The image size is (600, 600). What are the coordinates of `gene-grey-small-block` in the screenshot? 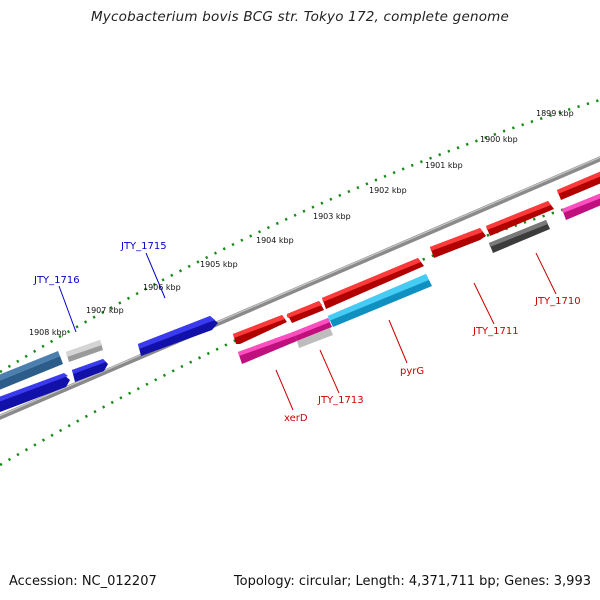 It's located at (84, 351).